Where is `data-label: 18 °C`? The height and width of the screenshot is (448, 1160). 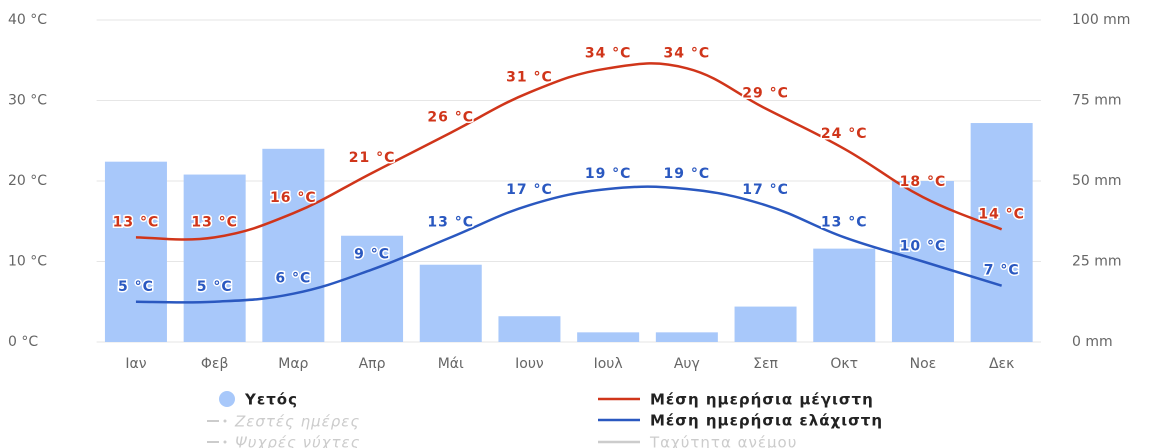
data-label: 18 °C is located at coordinates (923, 182).